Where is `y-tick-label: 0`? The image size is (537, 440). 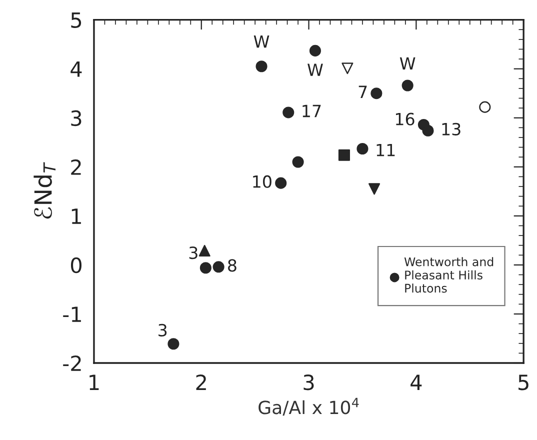 y-tick-label: 0 is located at coordinates (76, 265).